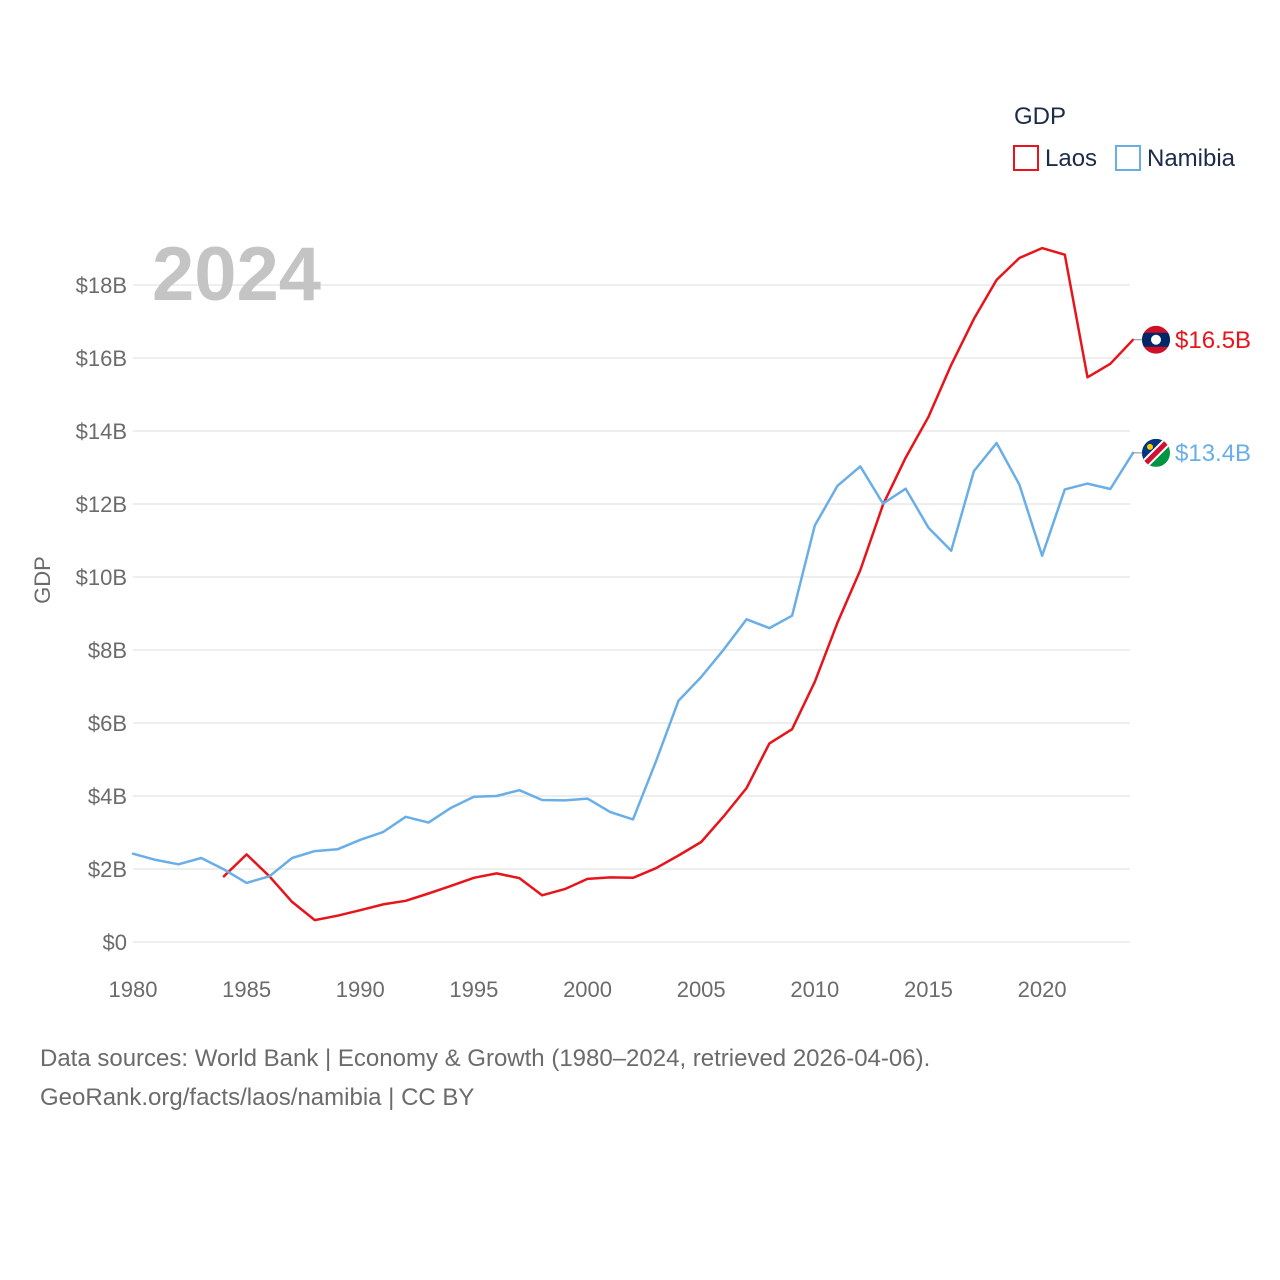  What do you see at coordinates (473, 989) in the screenshot?
I see `x-tick-label: 1995` at bounding box center [473, 989].